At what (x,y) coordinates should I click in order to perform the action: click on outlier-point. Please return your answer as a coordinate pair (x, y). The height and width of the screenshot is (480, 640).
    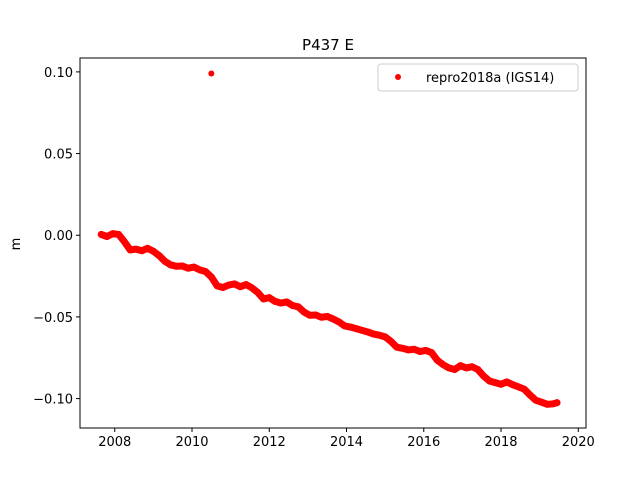
    Looking at the image, I should click on (211, 73).